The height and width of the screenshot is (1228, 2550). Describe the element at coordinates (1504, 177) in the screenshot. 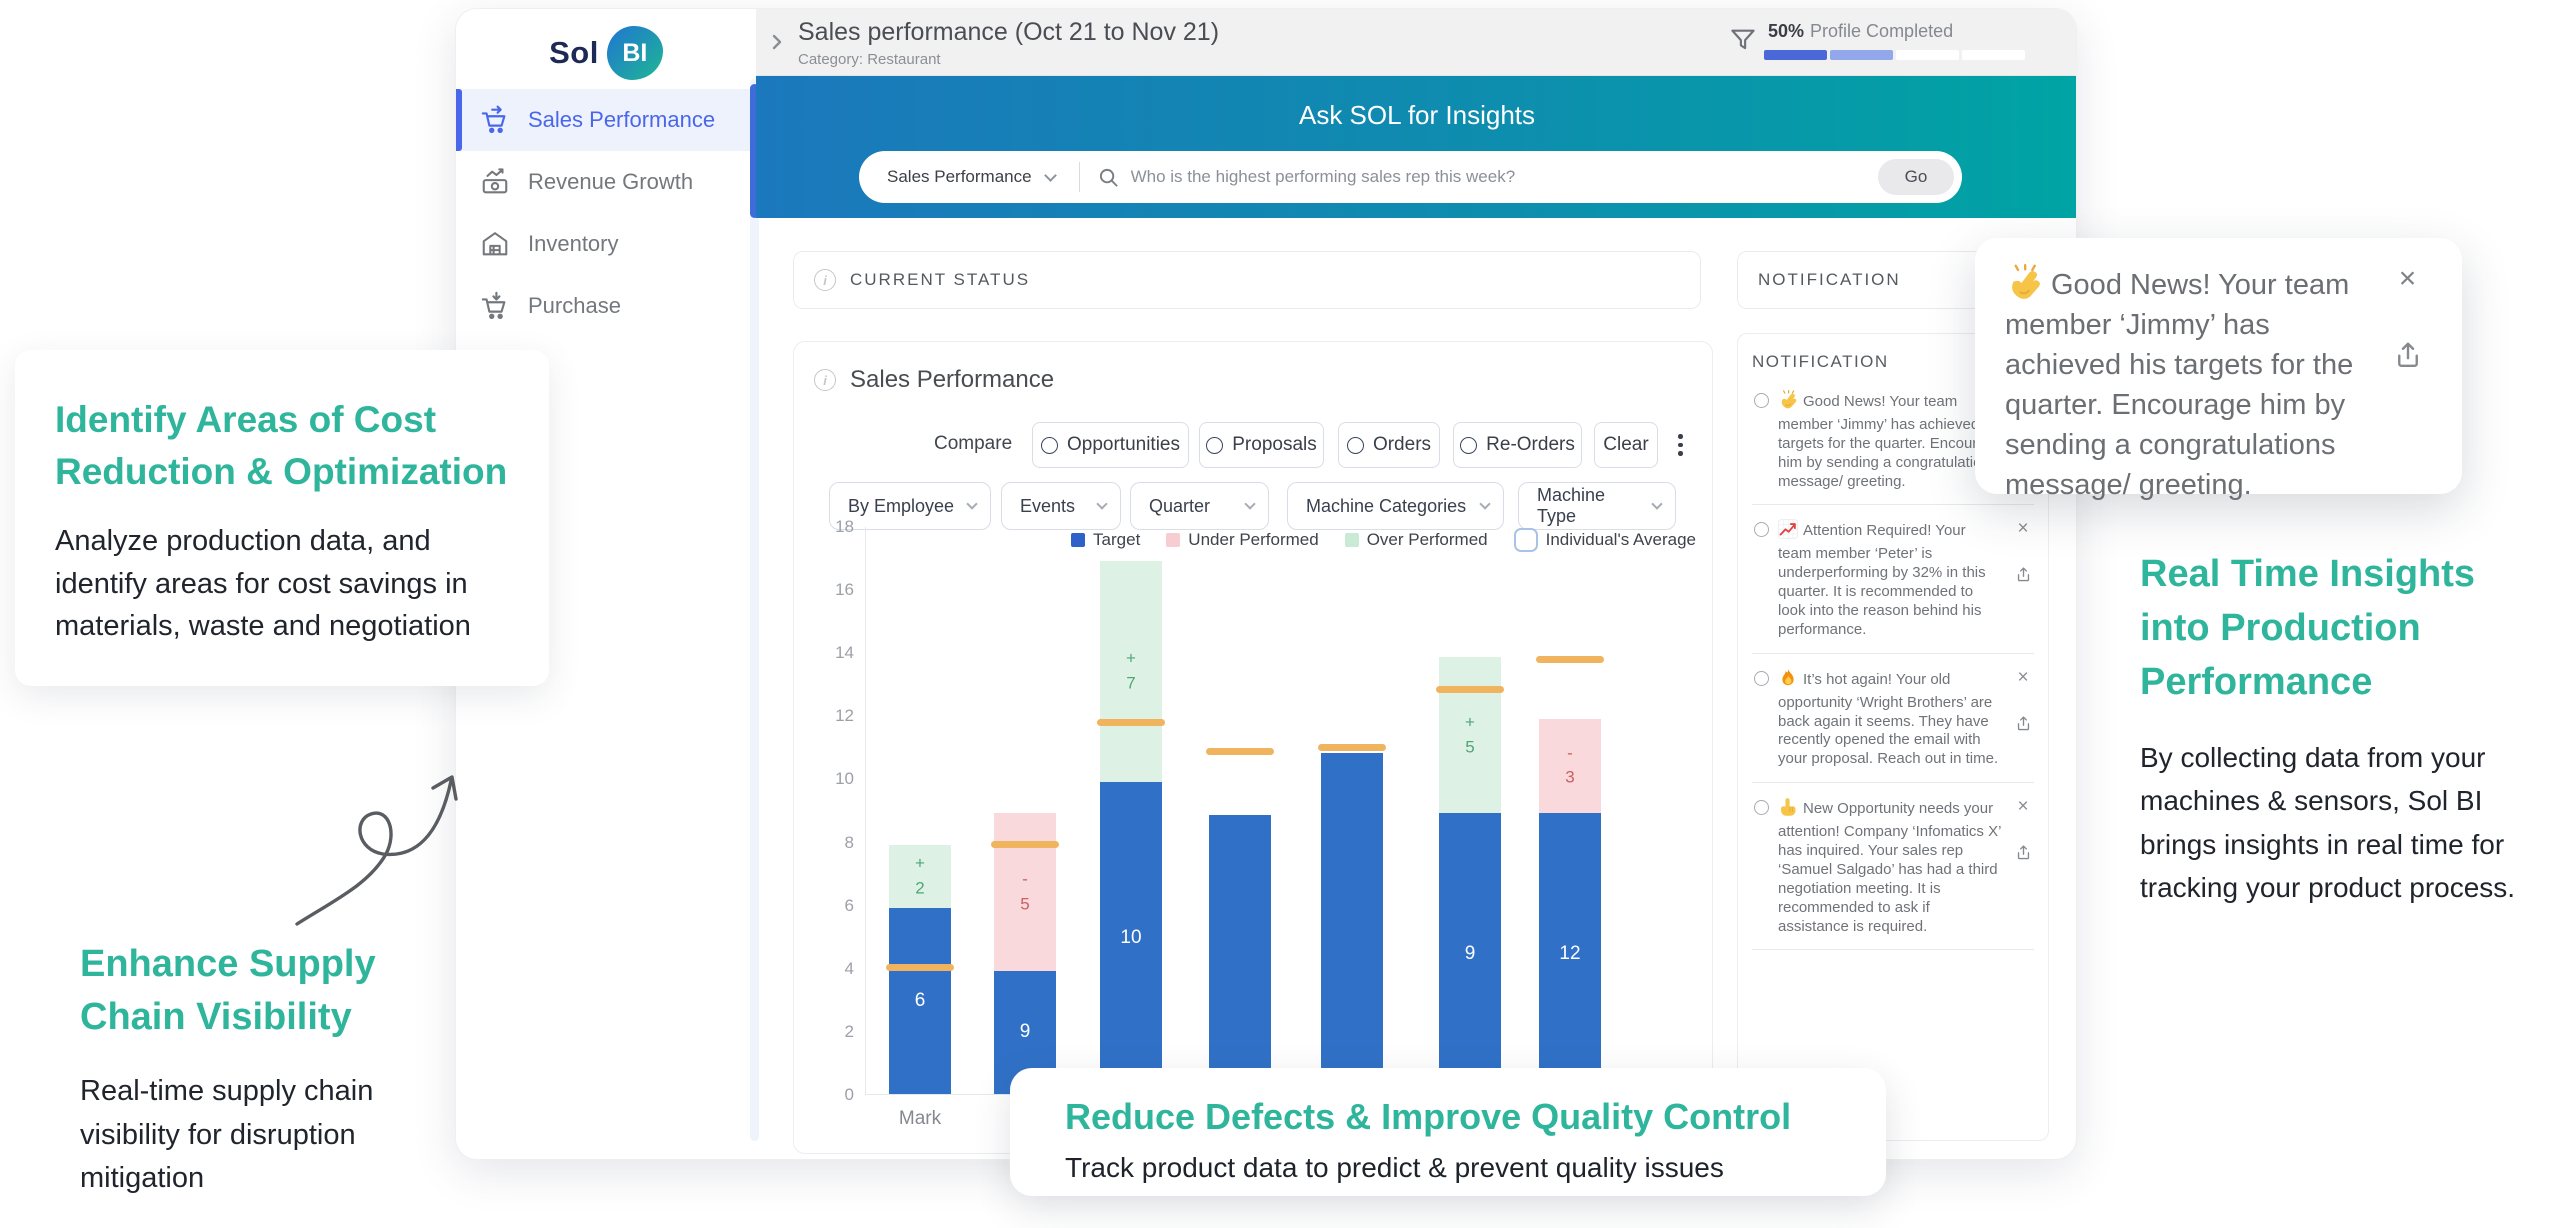

I see `search-input` at that location.